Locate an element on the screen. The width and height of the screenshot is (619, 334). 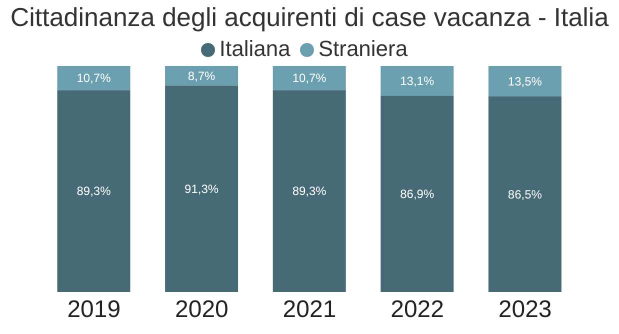
x-tick-label: 2019 is located at coordinates (94, 310).